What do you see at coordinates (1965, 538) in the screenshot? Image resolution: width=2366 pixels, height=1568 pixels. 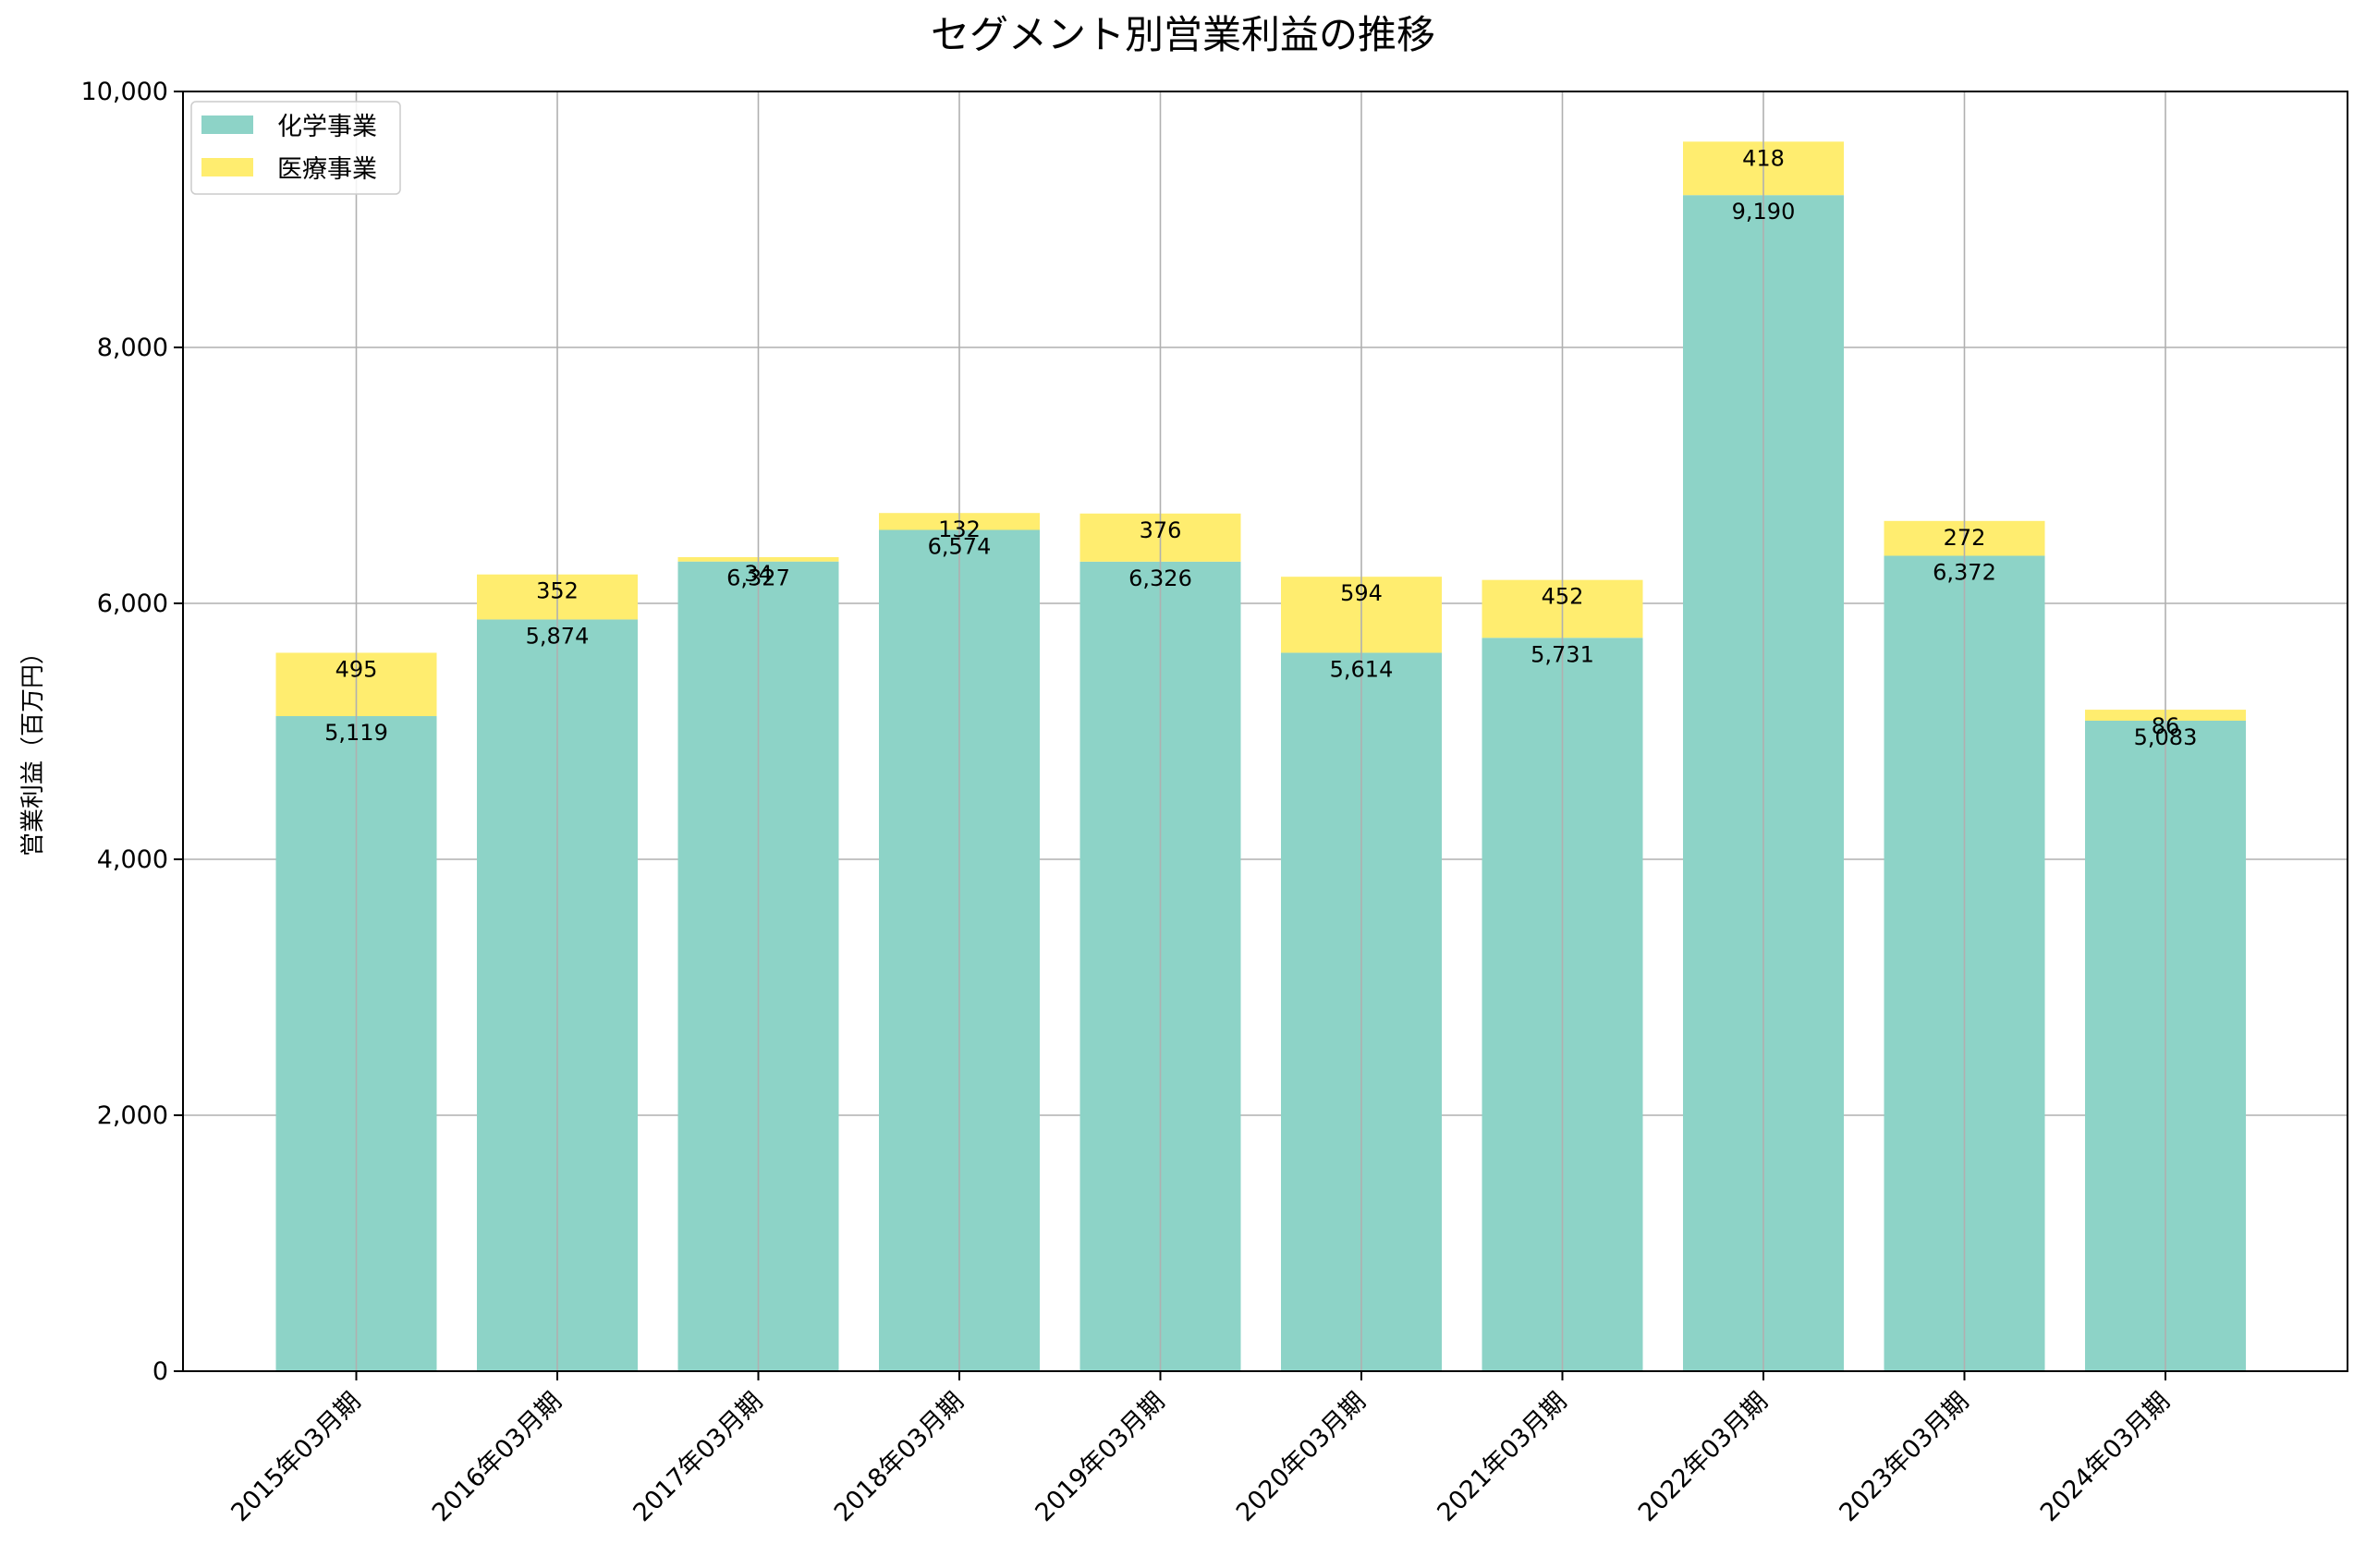 I see `bar-label-medical: 272` at bounding box center [1965, 538].